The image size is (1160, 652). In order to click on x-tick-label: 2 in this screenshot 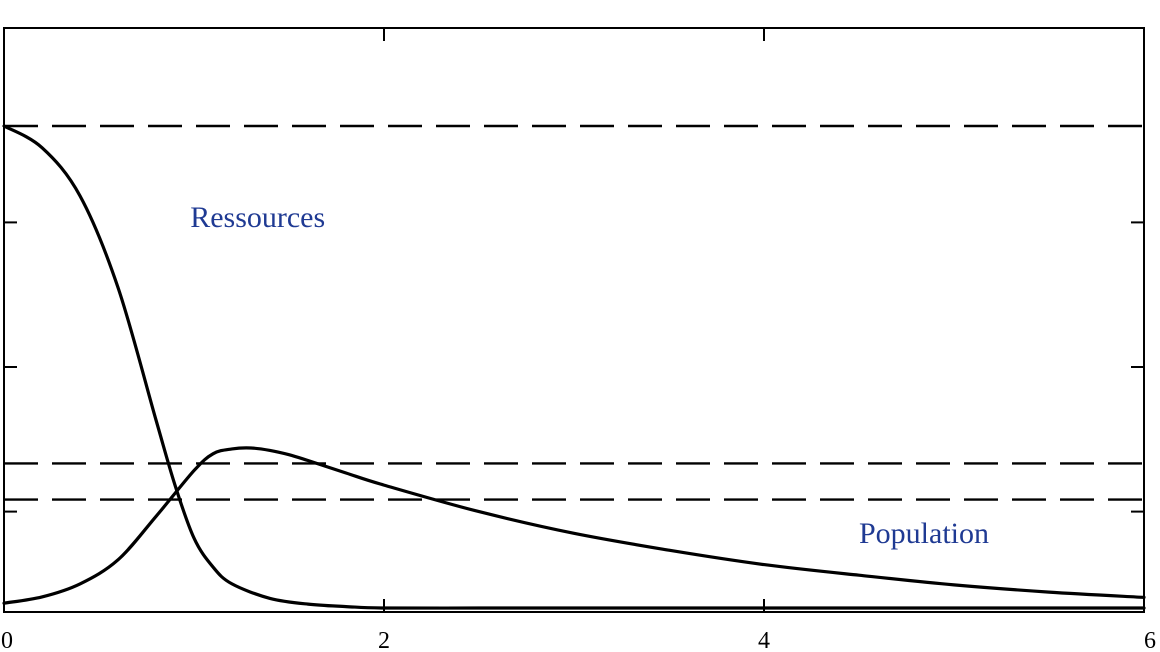, I will do `click(384, 640)`.